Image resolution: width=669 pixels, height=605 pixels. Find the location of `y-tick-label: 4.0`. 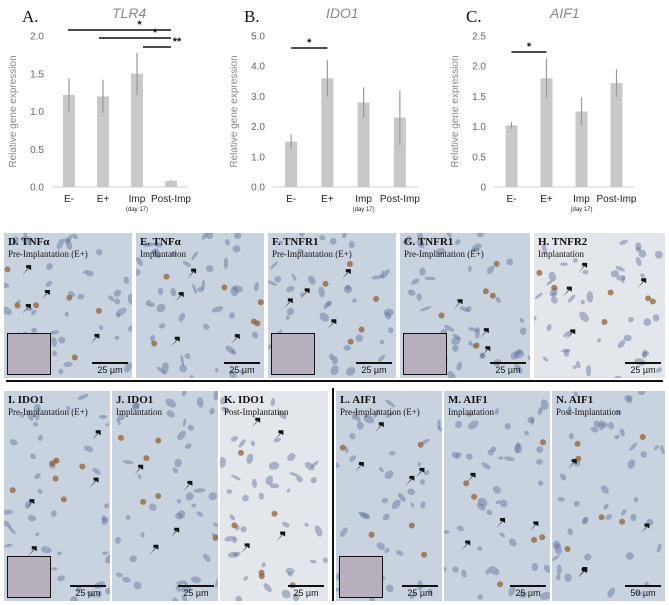

y-tick-label: 4.0 is located at coordinates (258, 67).